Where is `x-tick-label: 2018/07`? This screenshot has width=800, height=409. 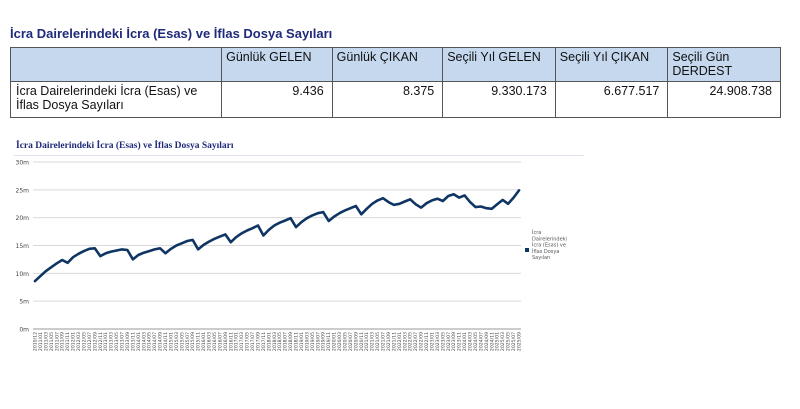 x-tick-label: 2018/07 is located at coordinates (286, 341).